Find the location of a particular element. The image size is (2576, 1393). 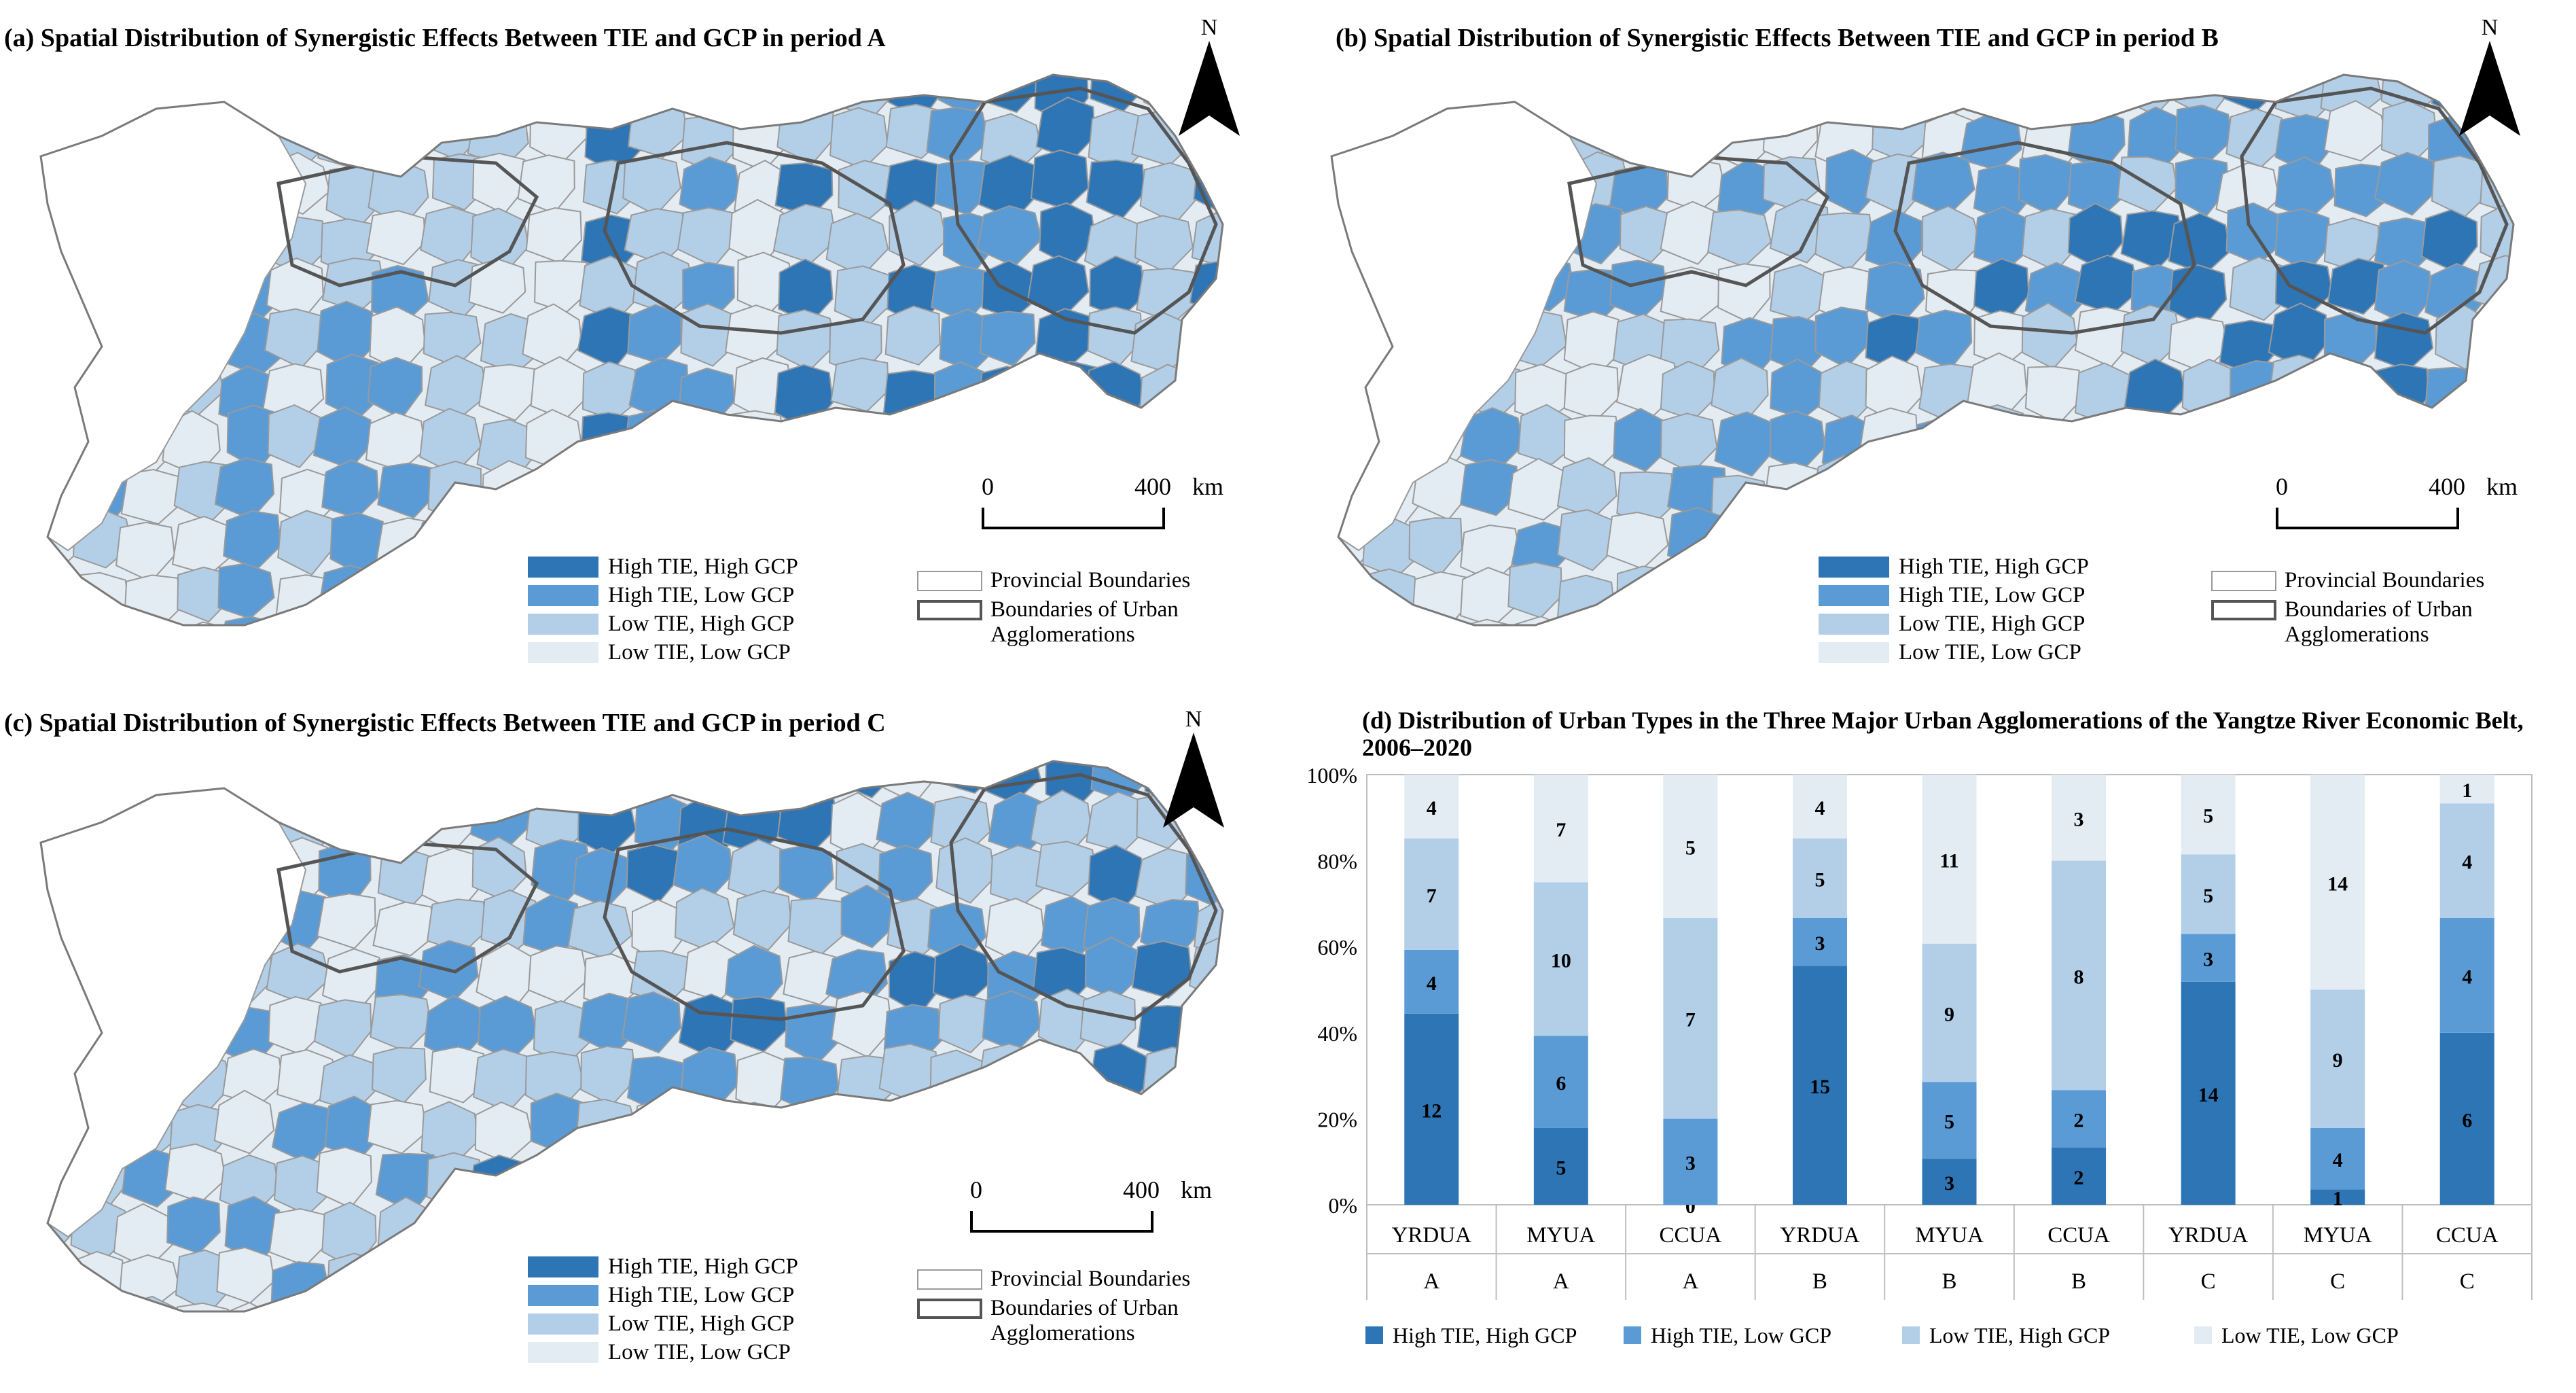

bar-value-label: 8 is located at coordinates (2079, 977).